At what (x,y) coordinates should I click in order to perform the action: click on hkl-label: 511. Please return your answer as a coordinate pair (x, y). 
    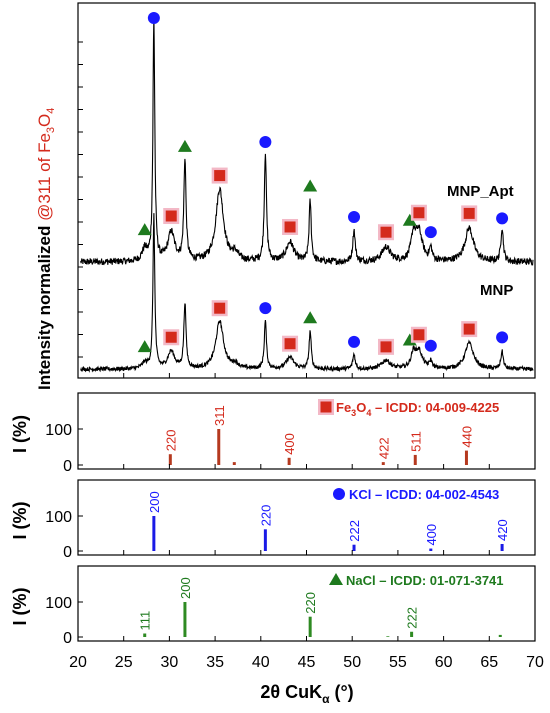
    Looking at the image, I should click on (415, 441).